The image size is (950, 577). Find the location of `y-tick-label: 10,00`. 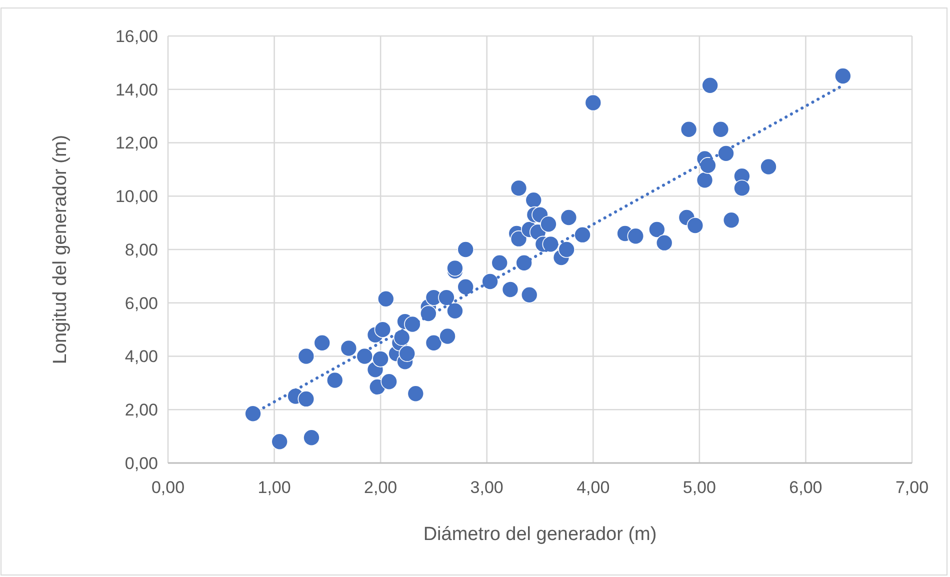

y-tick-label: 10,00 is located at coordinates (136, 196).